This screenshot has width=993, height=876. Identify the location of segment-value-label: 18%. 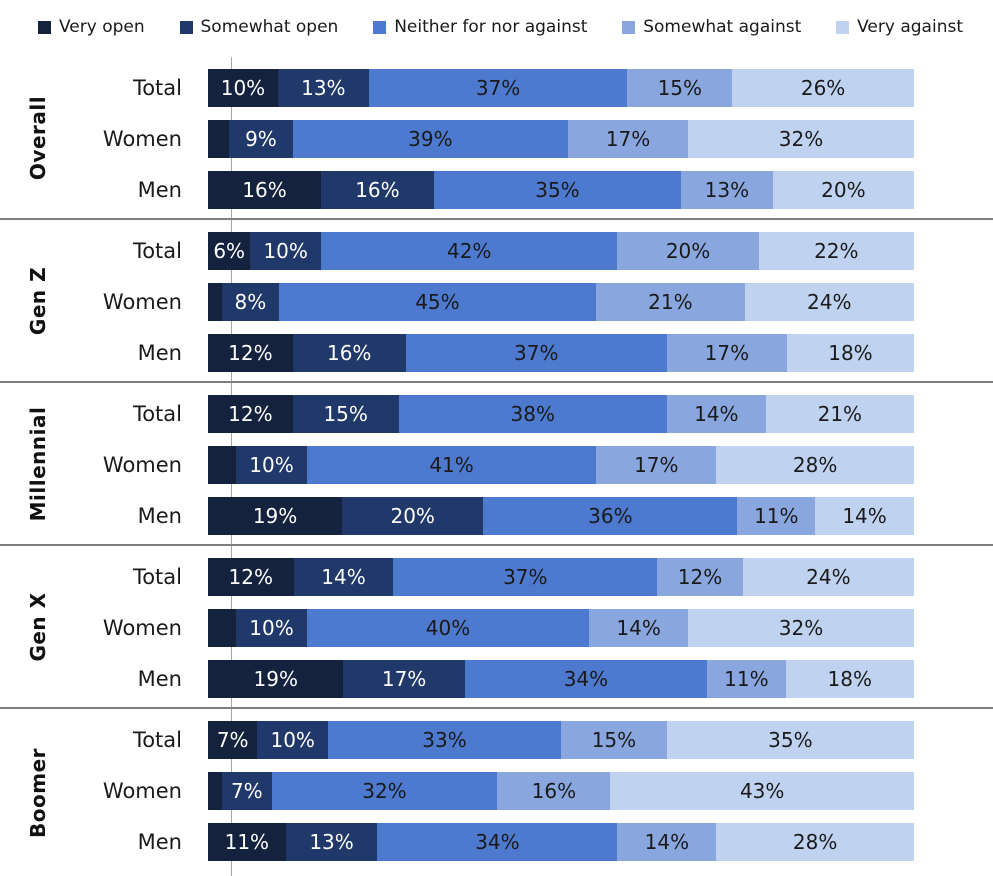
(849, 678).